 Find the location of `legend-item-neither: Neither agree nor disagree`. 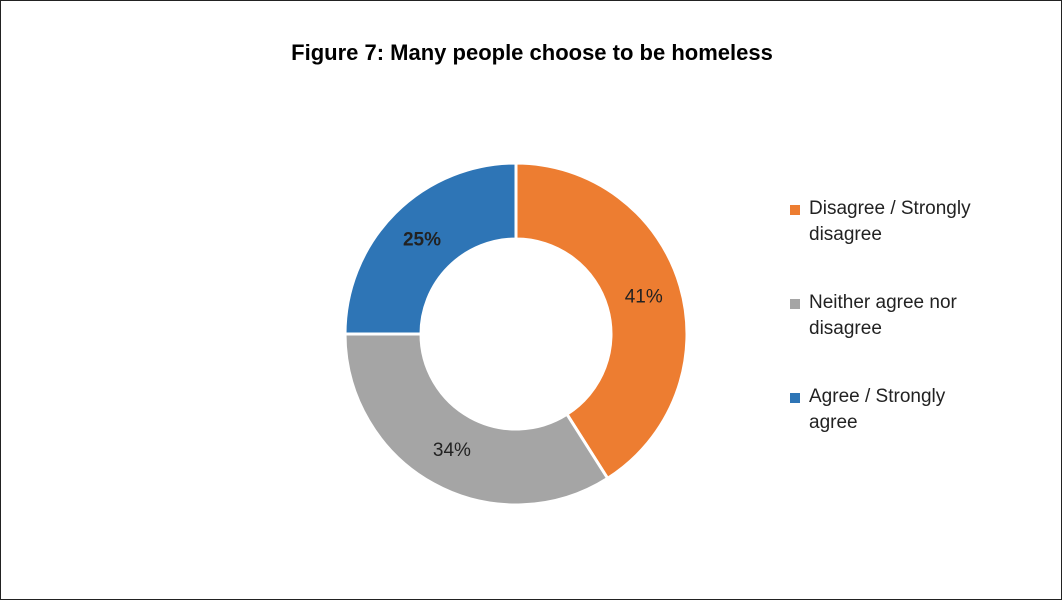

legend-item-neither: Neither agree nor disagree is located at coordinates (910, 337).